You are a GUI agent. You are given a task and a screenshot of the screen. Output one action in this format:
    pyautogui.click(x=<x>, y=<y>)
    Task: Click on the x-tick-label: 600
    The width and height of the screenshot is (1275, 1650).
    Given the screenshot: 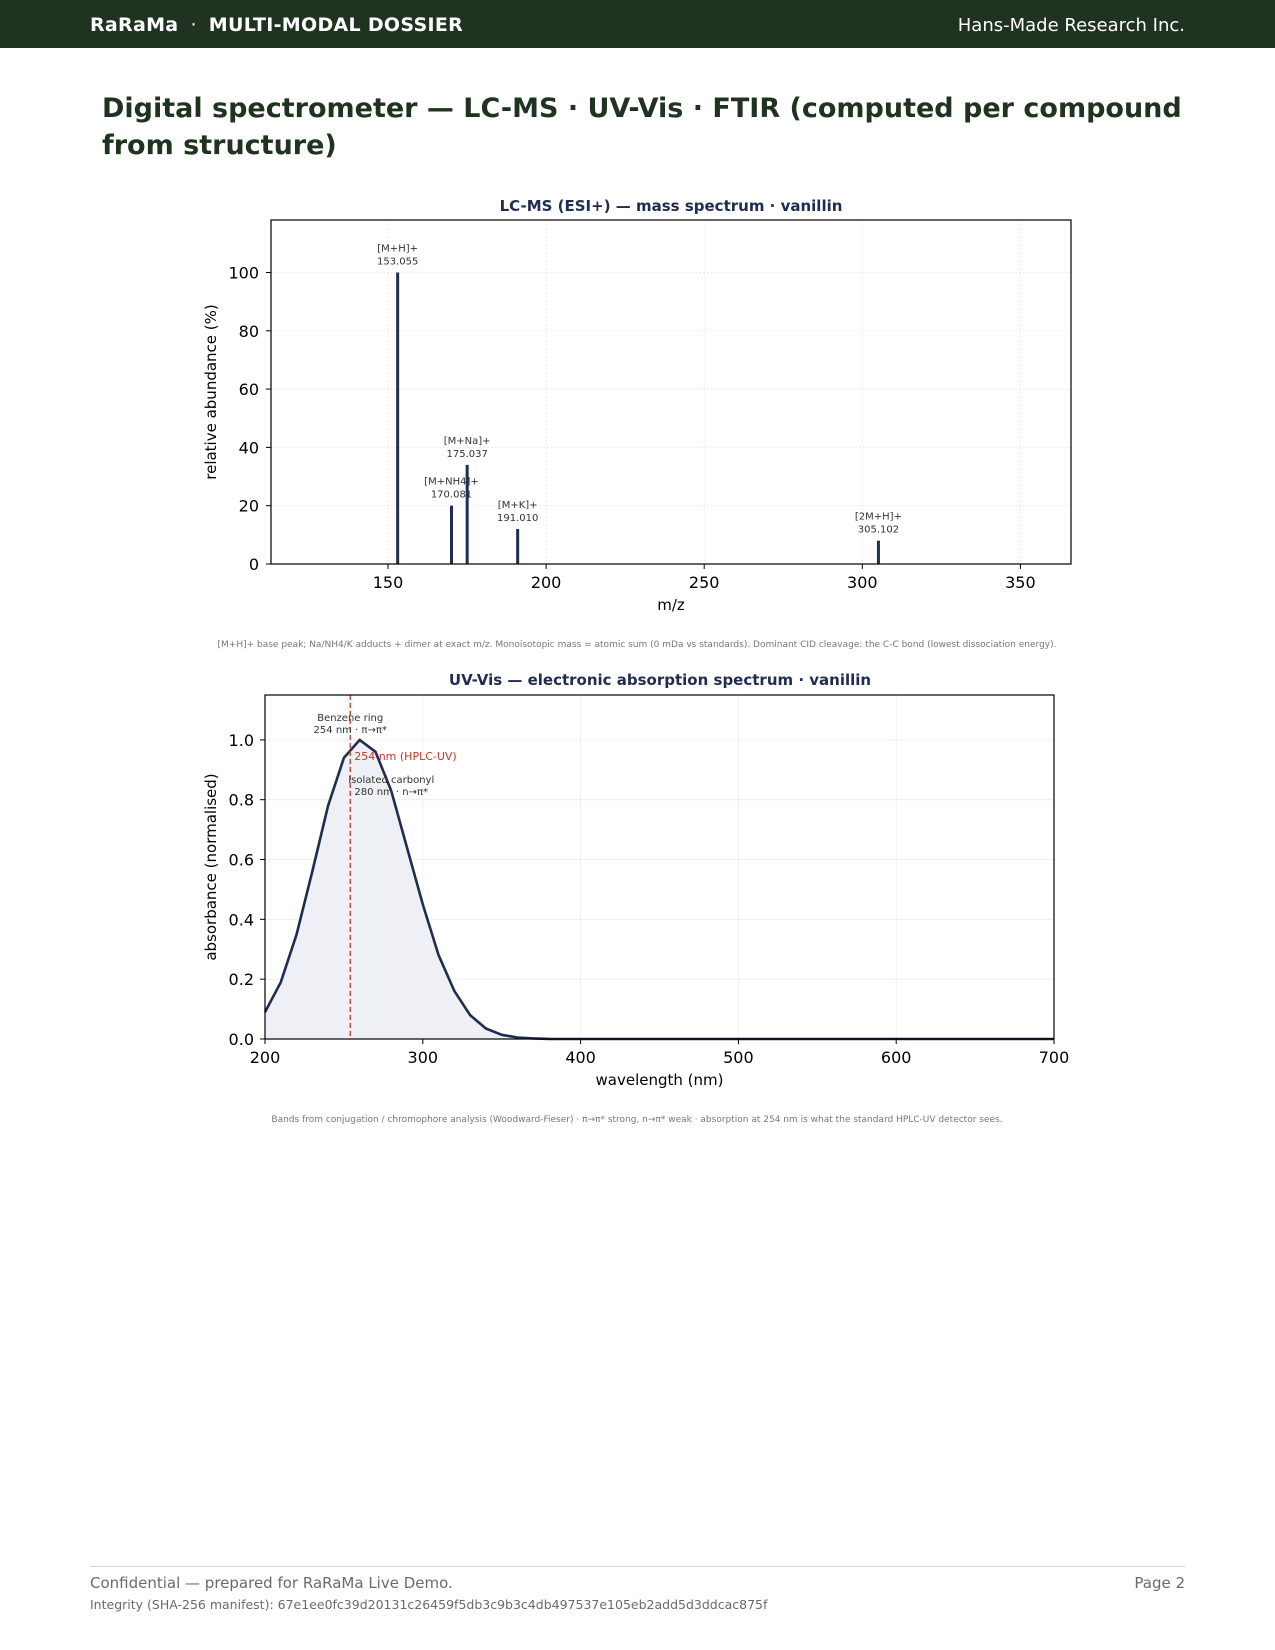 What is the action you would take?
    pyautogui.click(x=896, y=1057)
    